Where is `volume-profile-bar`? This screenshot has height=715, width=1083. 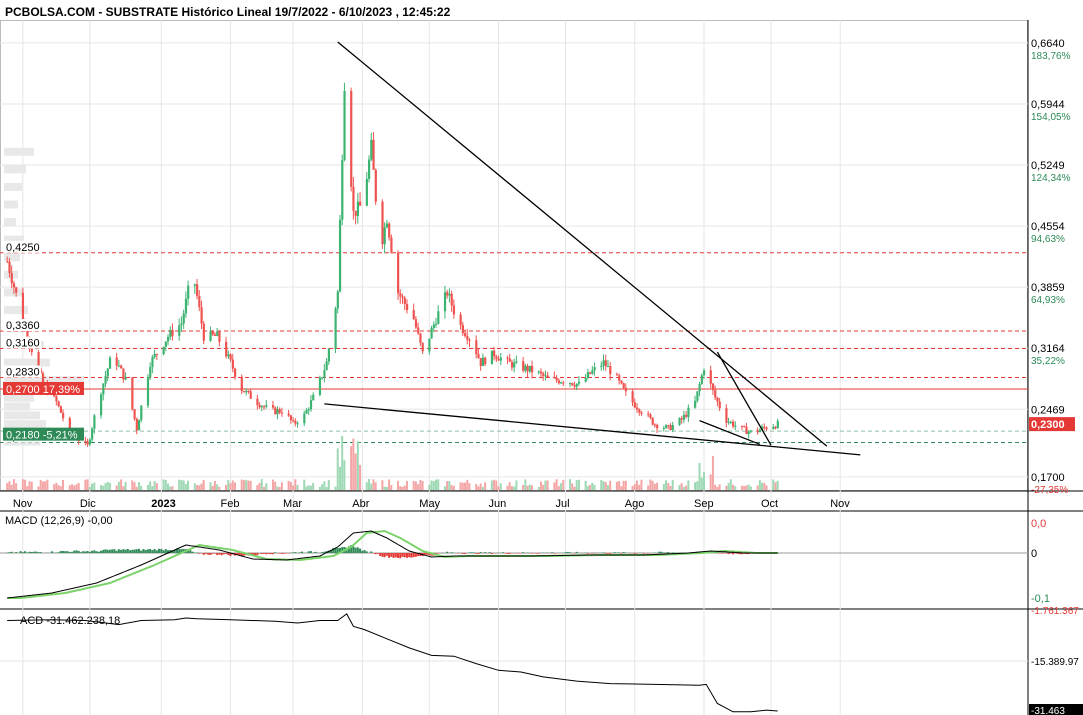 volume-profile-bar is located at coordinates (17, 406).